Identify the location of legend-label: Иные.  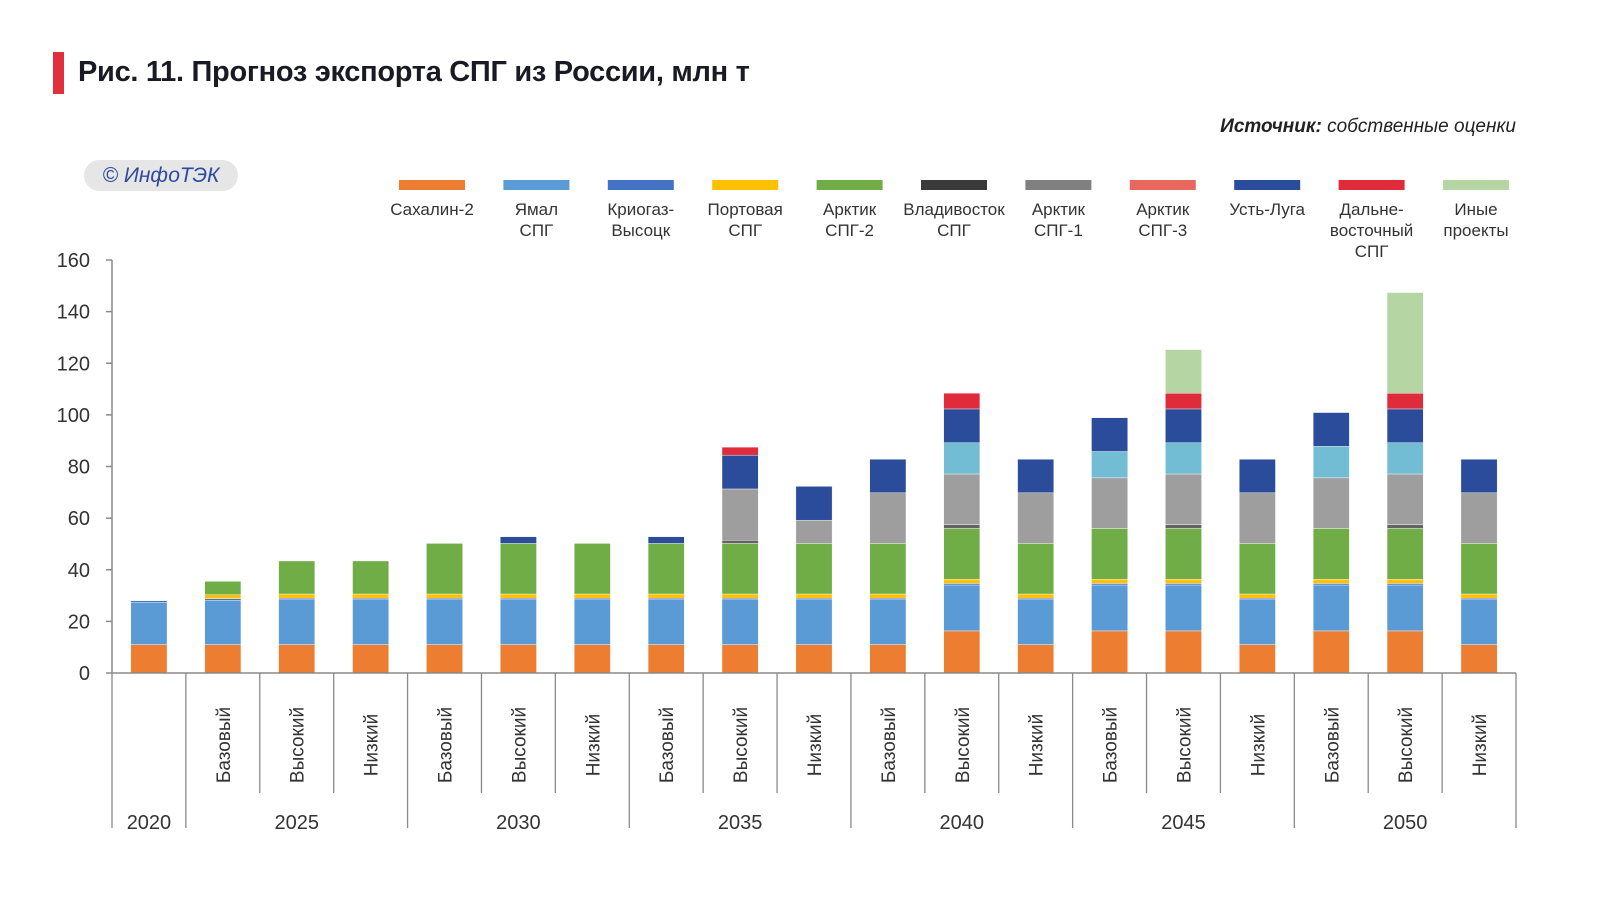
(1475, 209).